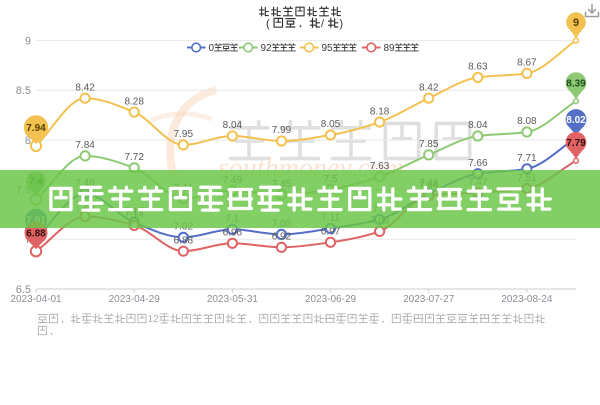  Describe the element at coordinates (36, 128) in the screenshot. I see `svg-text: 7.94` at that location.